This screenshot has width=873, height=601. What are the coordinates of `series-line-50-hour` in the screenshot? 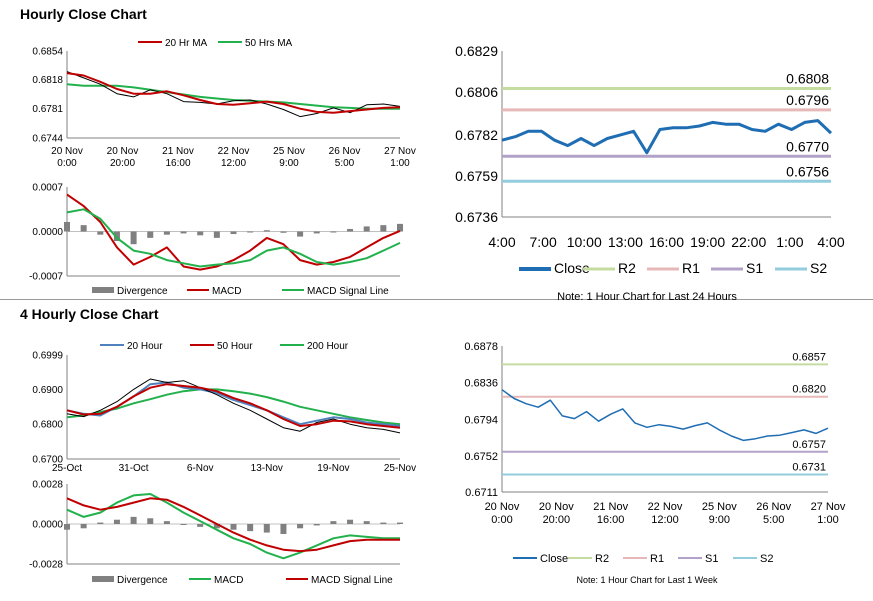 It's located at (233, 406).